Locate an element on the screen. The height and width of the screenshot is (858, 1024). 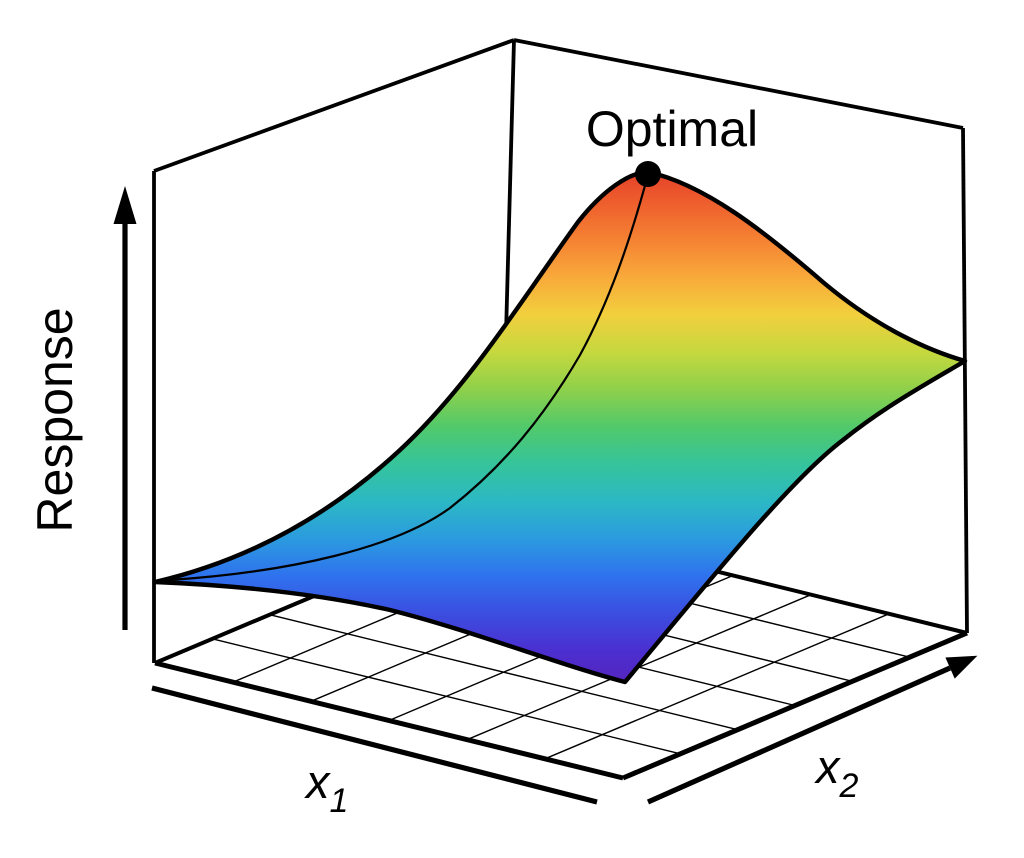
box-back-wall-top-edge is located at coordinates (738, 84).